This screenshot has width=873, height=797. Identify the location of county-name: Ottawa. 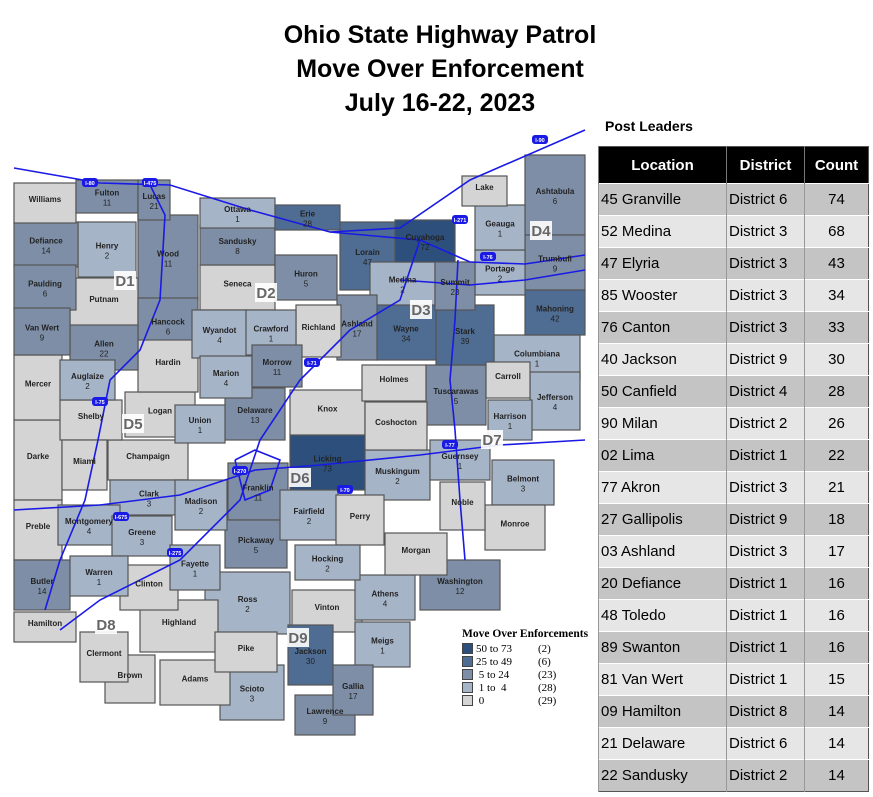
(237, 209).